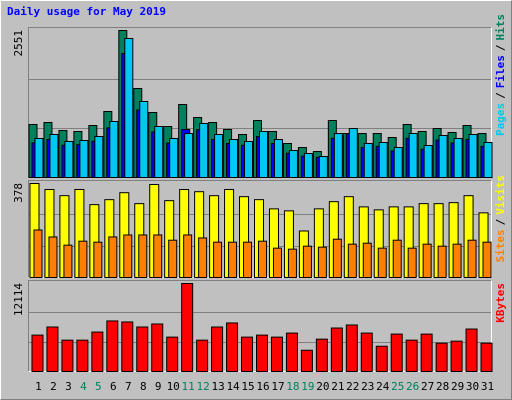  What do you see at coordinates (383, 386) in the screenshot?
I see `x-tick-label: 24` at bounding box center [383, 386].